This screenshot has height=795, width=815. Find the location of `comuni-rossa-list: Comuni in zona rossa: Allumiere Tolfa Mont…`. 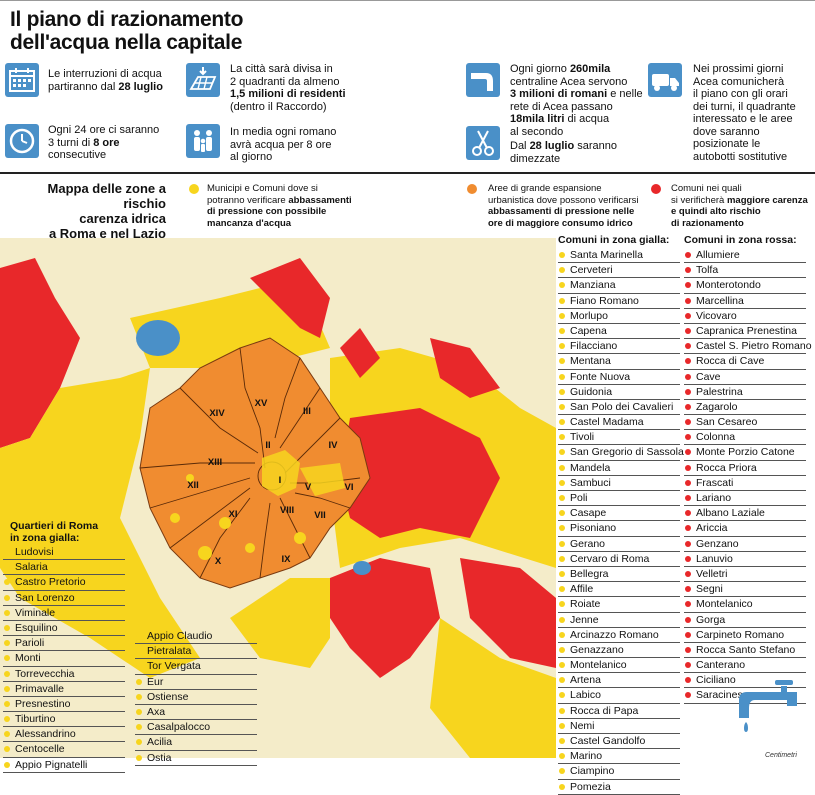

comuni-rossa-list: Comuni in zona rossa: Allumiere Tolfa Mont… is located at coordinates (748, 469).